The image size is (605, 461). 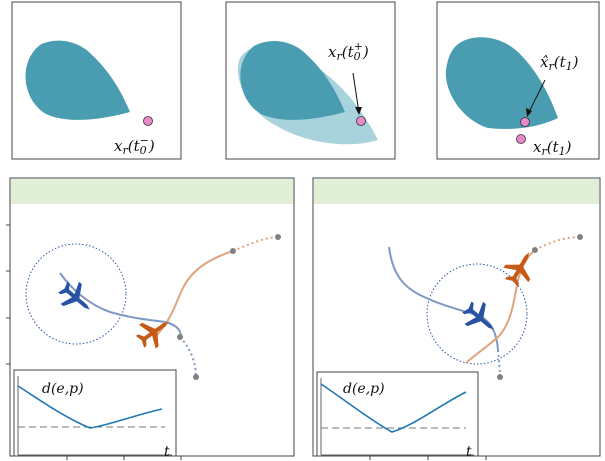 What do you see at coordinates (525, 122) in the screenshot?
I see `estimated-relay-point` at bounding box center [525, 122].